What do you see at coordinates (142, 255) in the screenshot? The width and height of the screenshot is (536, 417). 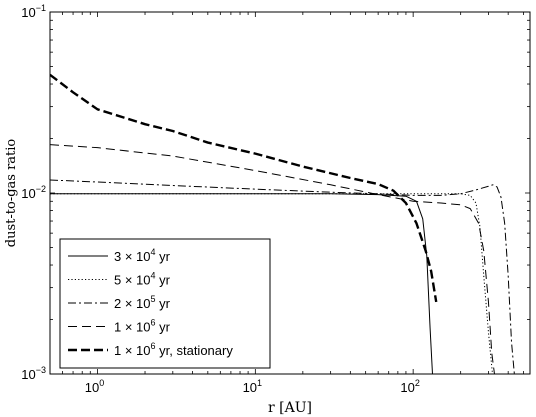 I see `legend-label-1: 3 × 104 yr` at bounding box center [142, 255].